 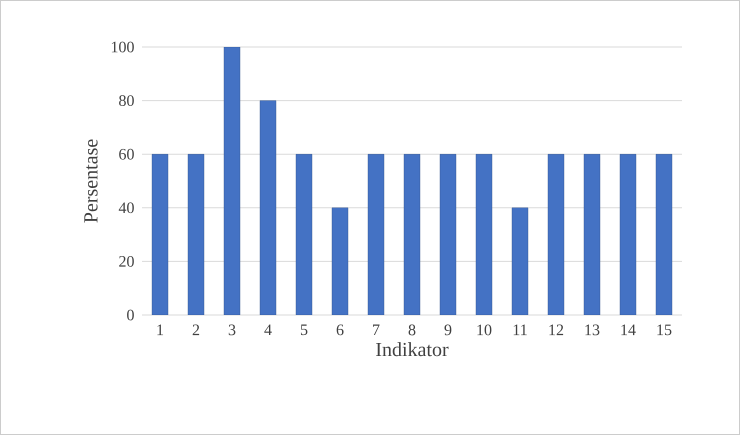 What do you see at coordinates (520, 330) in the screenshot?
I see `x-tick-label: 11` at bounding box center [520, 330].